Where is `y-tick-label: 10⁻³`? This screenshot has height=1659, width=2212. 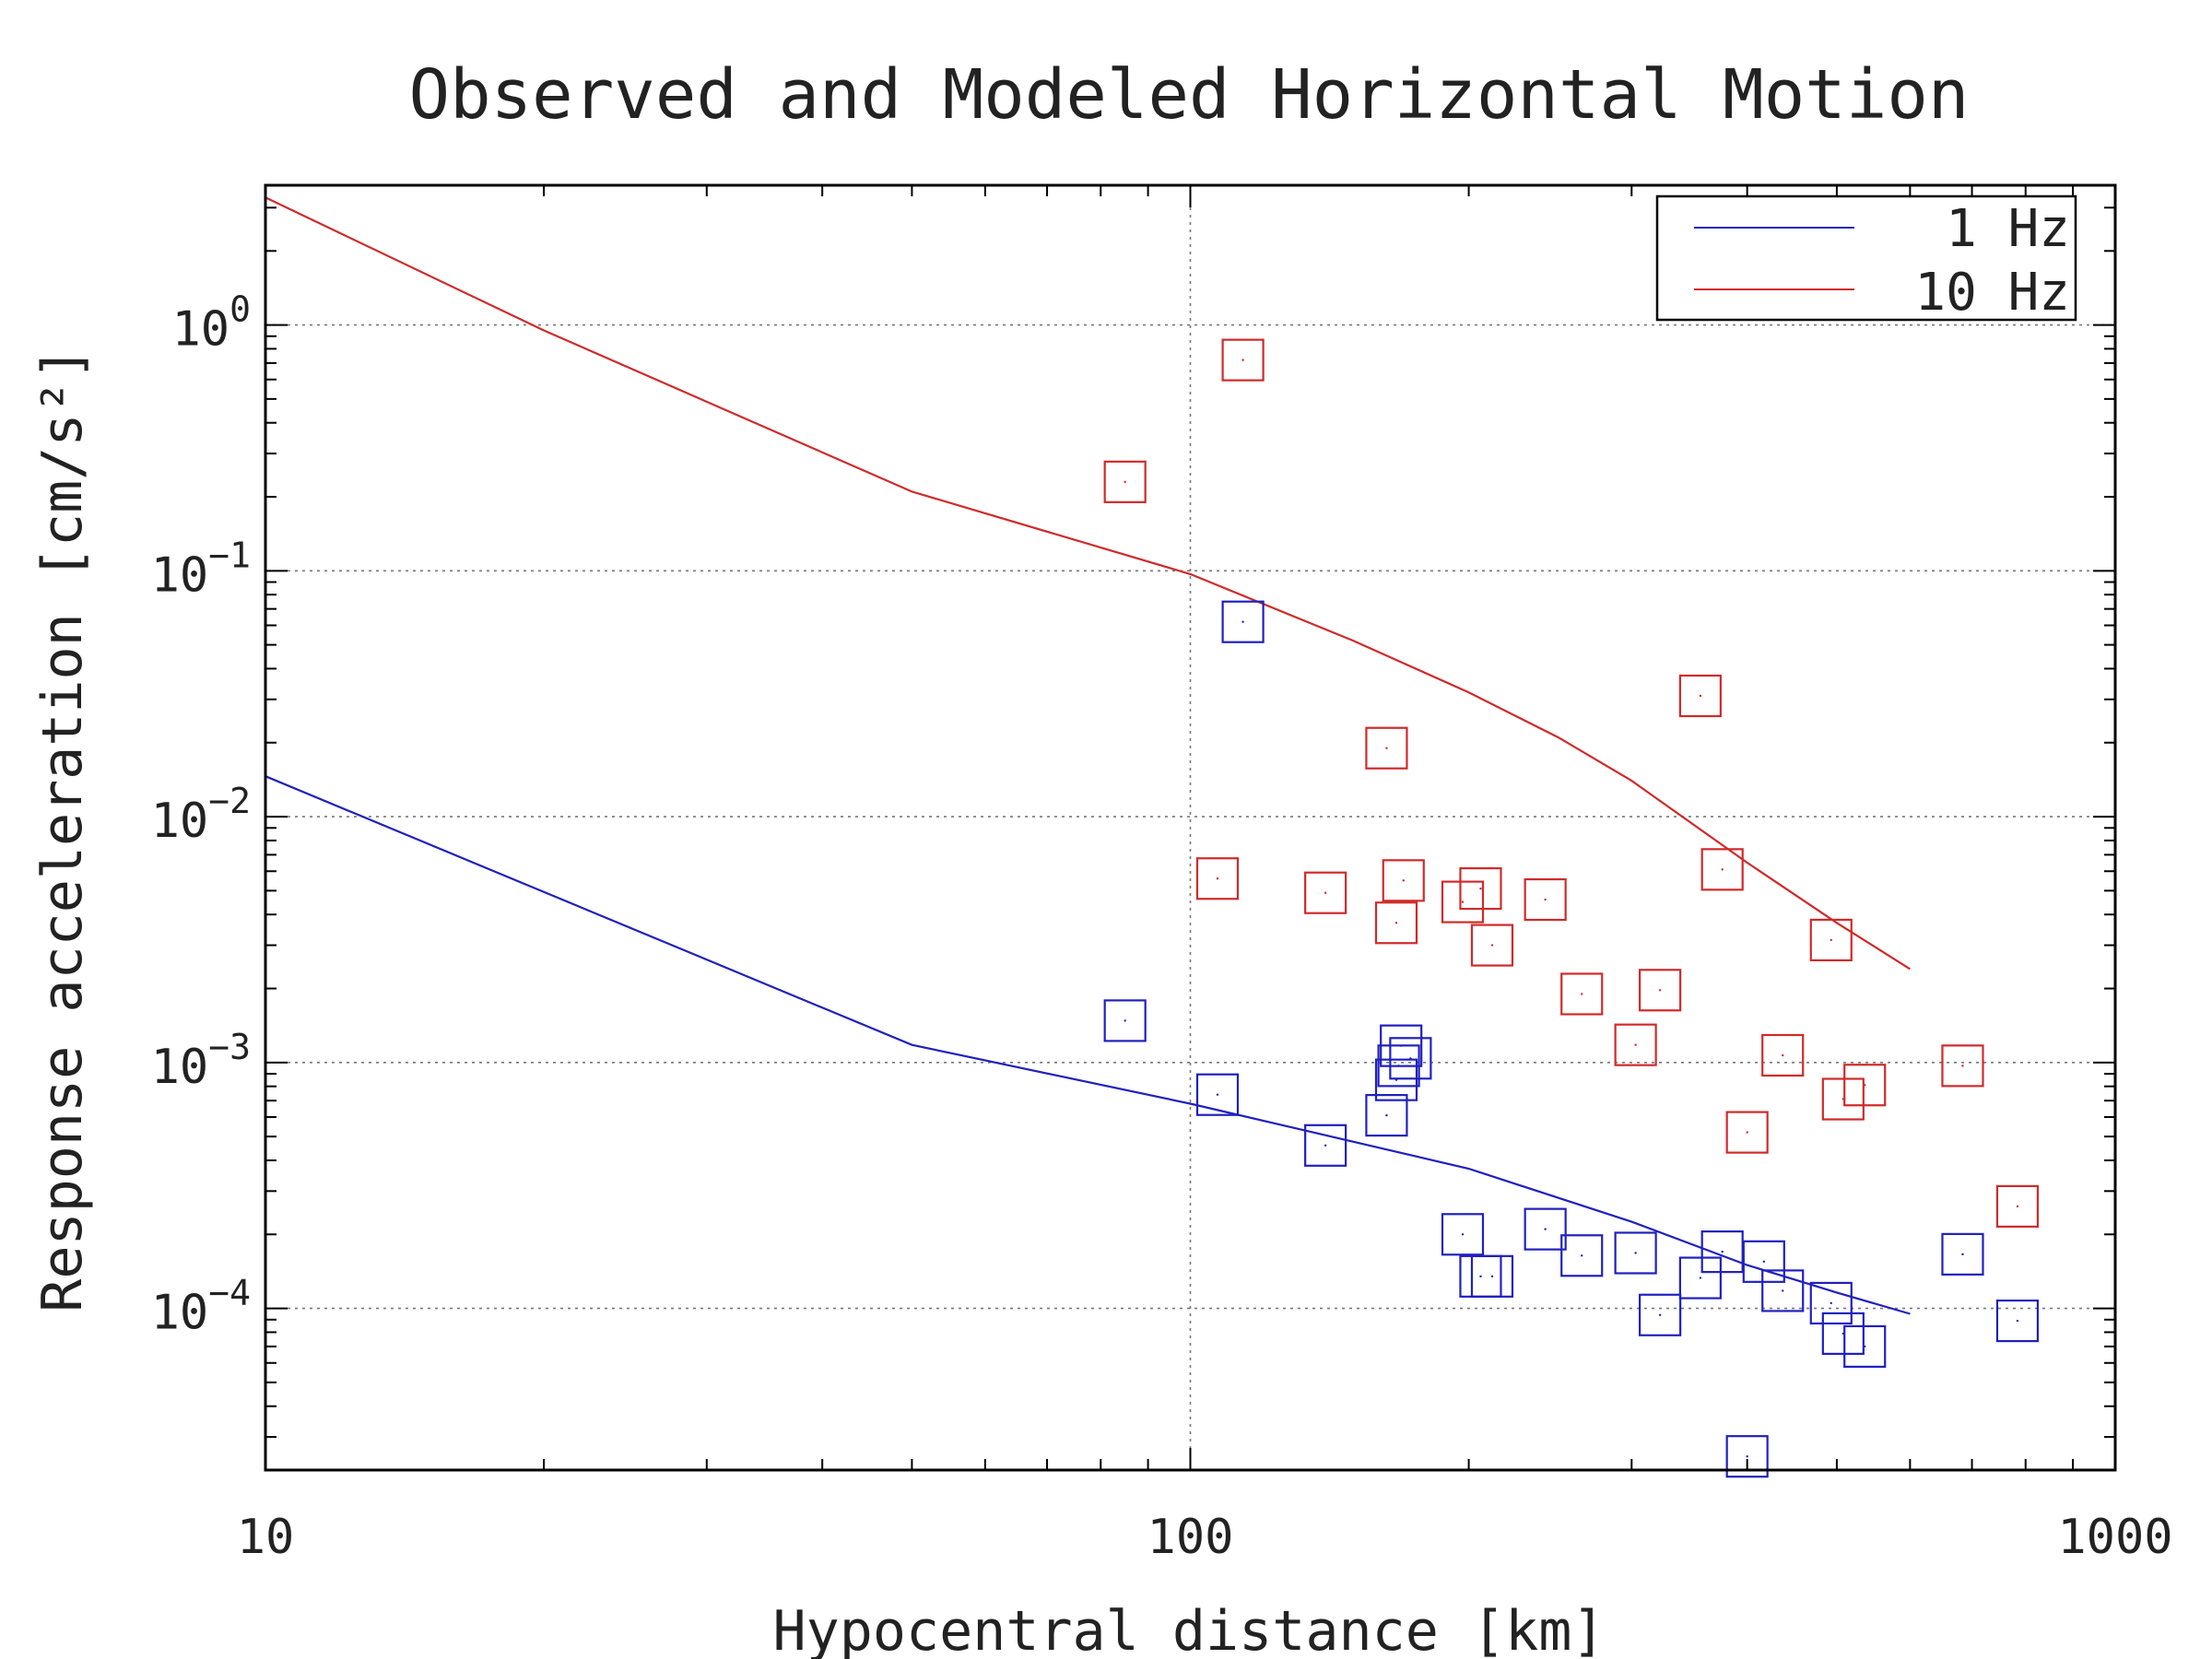 y-tick-label: 10⁻³ is located at coordinates (201, 1061).